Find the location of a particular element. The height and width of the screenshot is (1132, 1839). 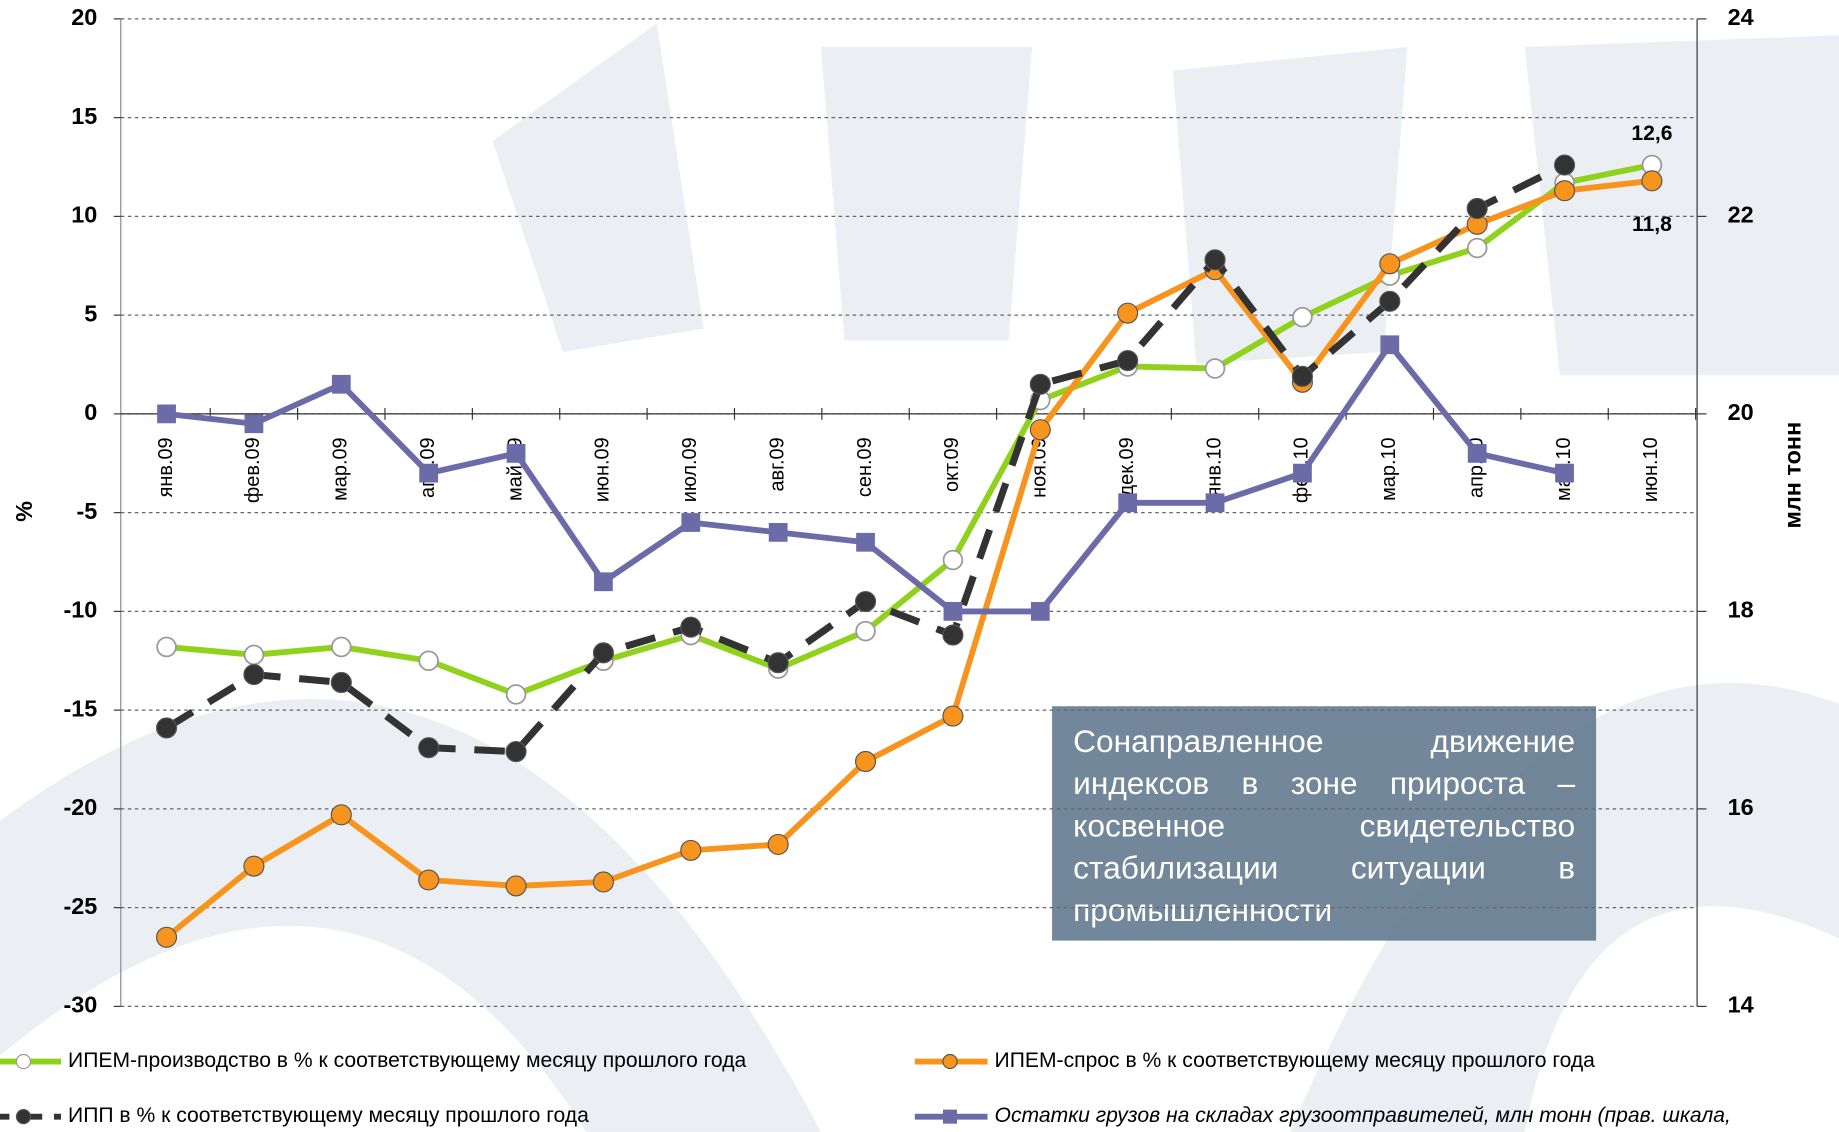

y2-tick-label: 18 is located at coordinates (1741, 610).